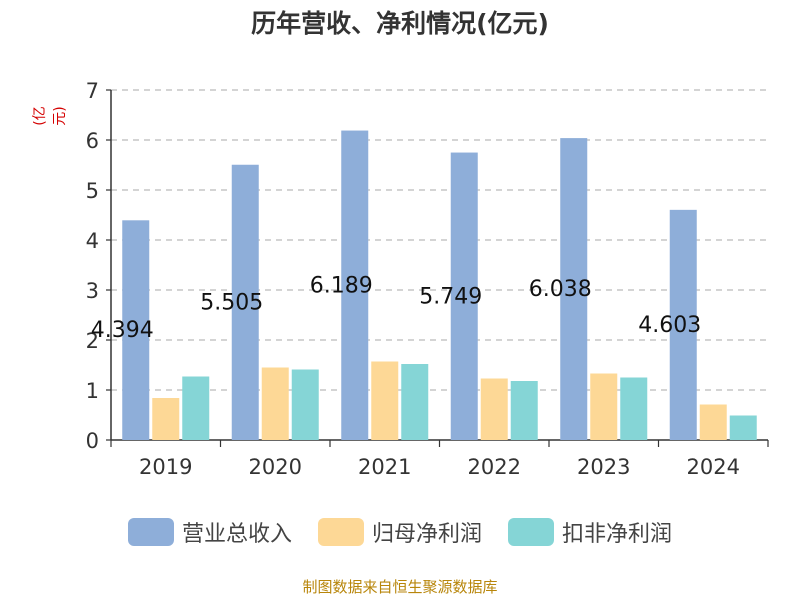 This screenshot has width=800, height=600. What do you see at coordinates (275, 467) in the screenshot?
I see `x-tick-label: 2020` at bounding box center [275, 467].